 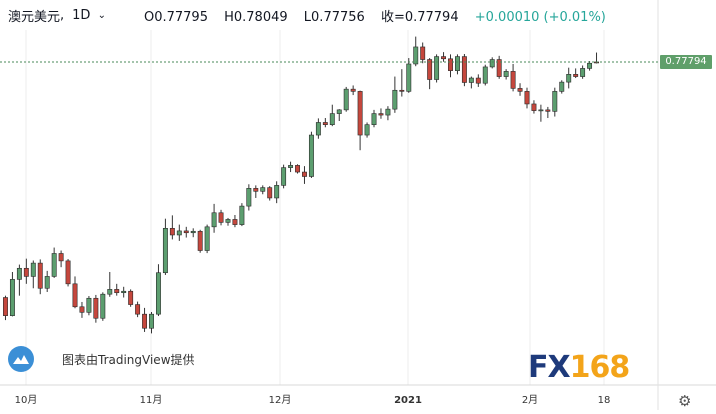 What do you see at coordinates (604, 400) in the screenshot?
I see `x-tick-label: 18` at bounding box center [604, 400].